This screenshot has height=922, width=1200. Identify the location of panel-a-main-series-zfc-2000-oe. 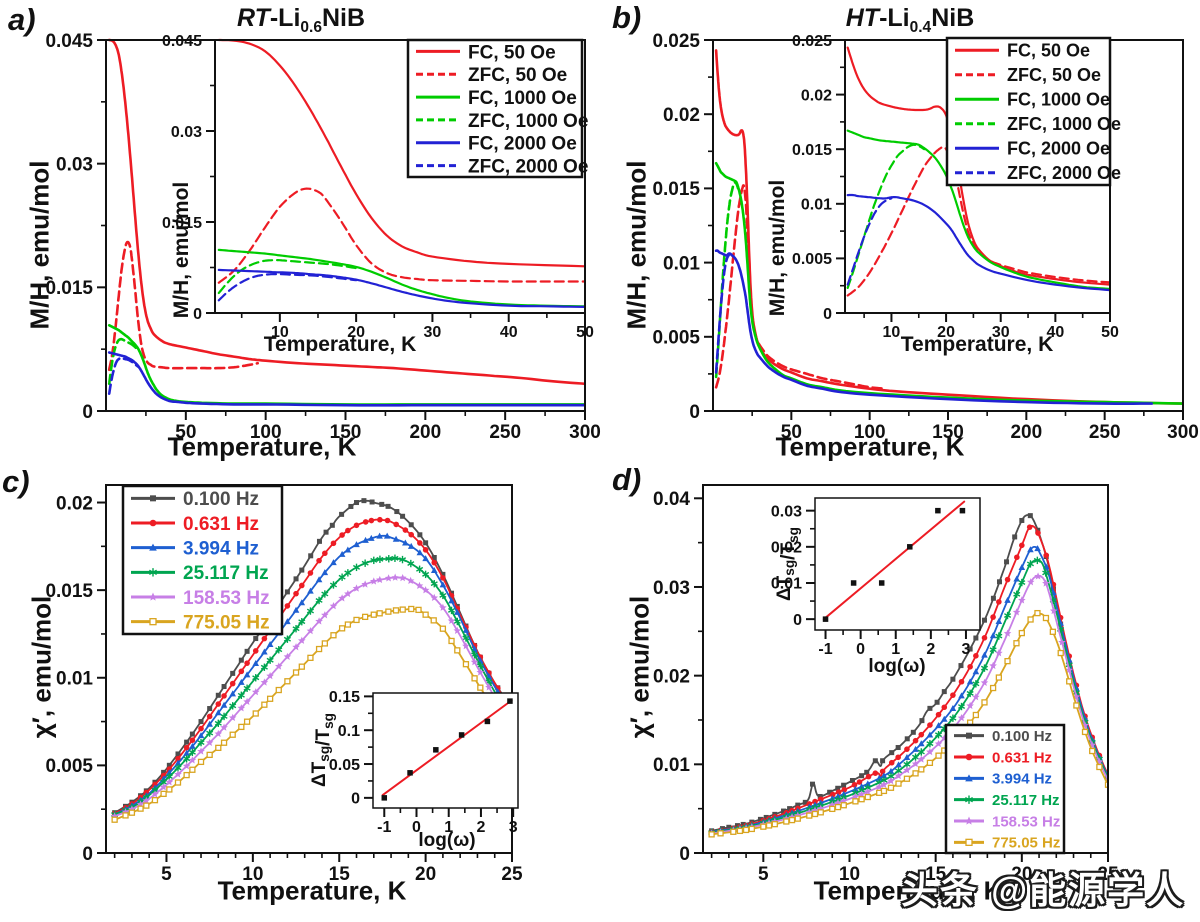
(123, 375).